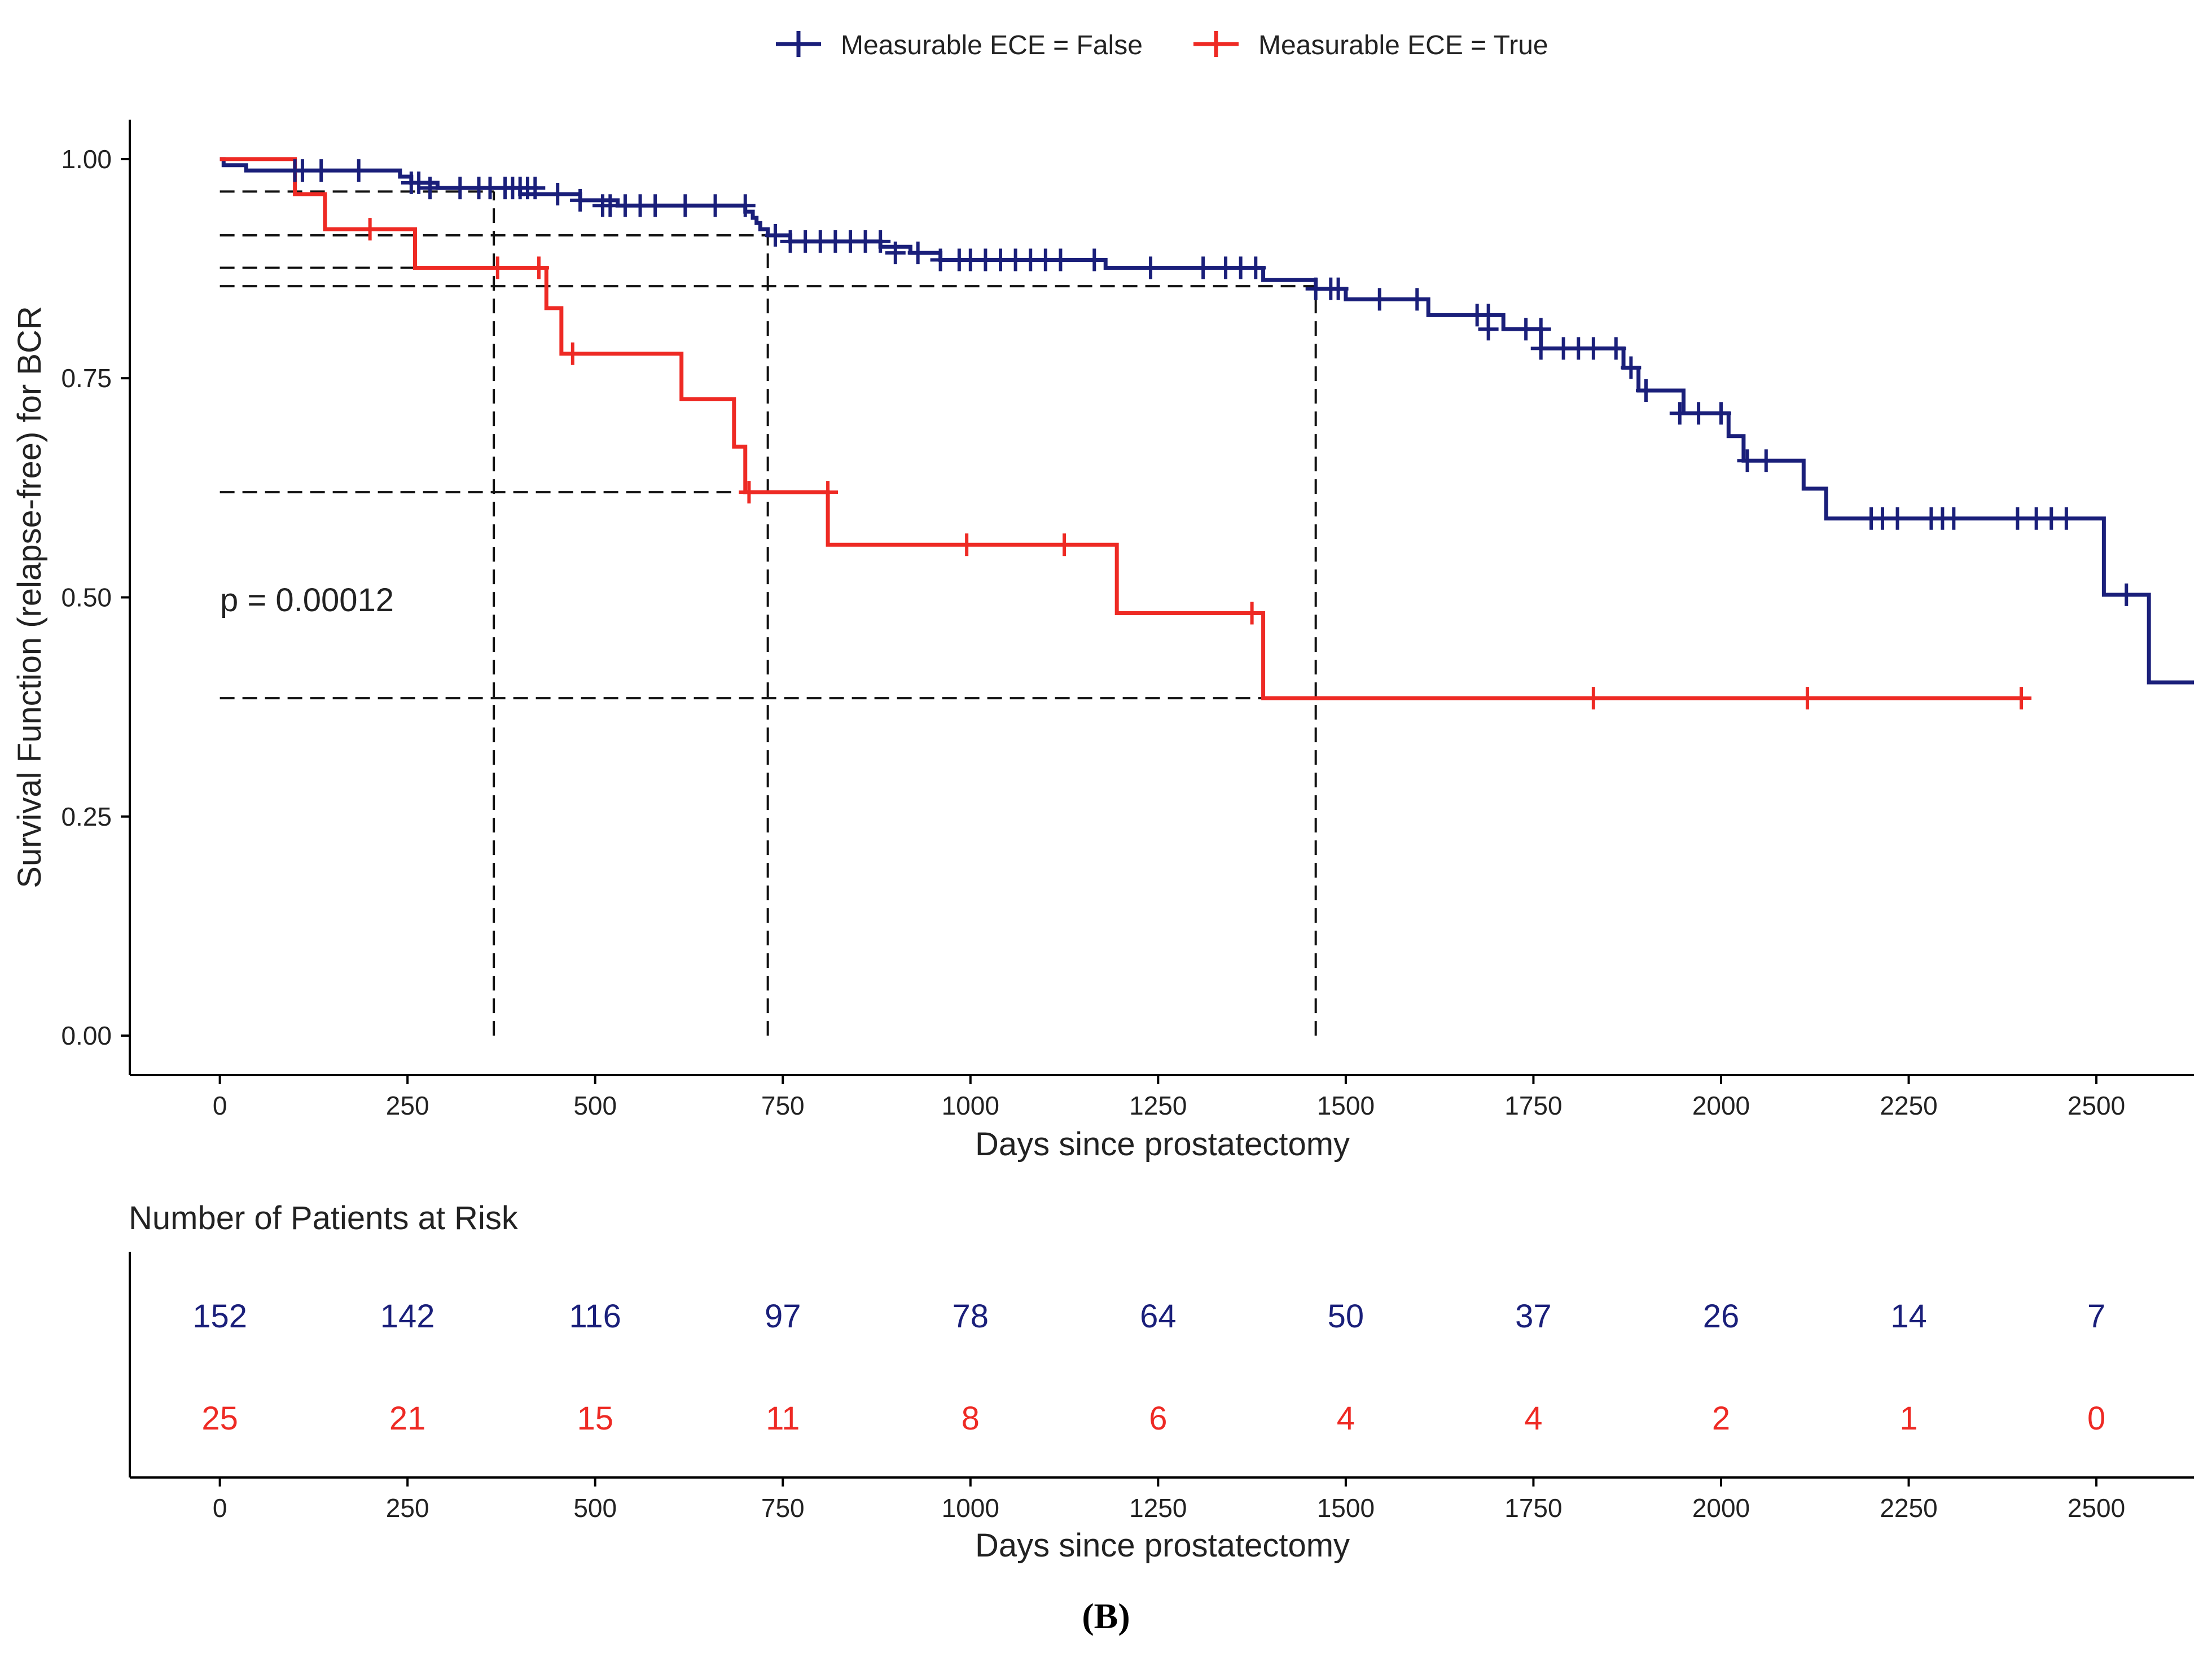 This screenshot has width=2212, height=1653. Describe the element at coordinates (1346, 1508) in the screenshot. I see `risk-x-tick-label: 1500` at that location.